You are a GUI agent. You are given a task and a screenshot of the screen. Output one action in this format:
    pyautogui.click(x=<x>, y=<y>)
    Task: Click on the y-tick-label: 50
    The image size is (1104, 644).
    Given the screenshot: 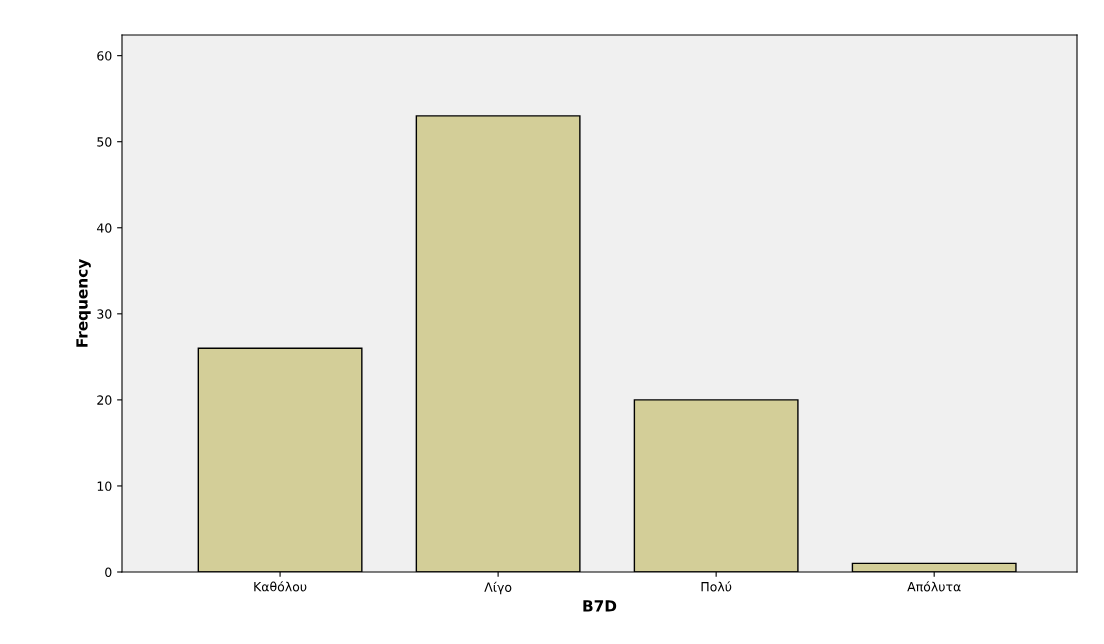 What is the action you would take?
    pyautogui.click(x=104, y=142)
    